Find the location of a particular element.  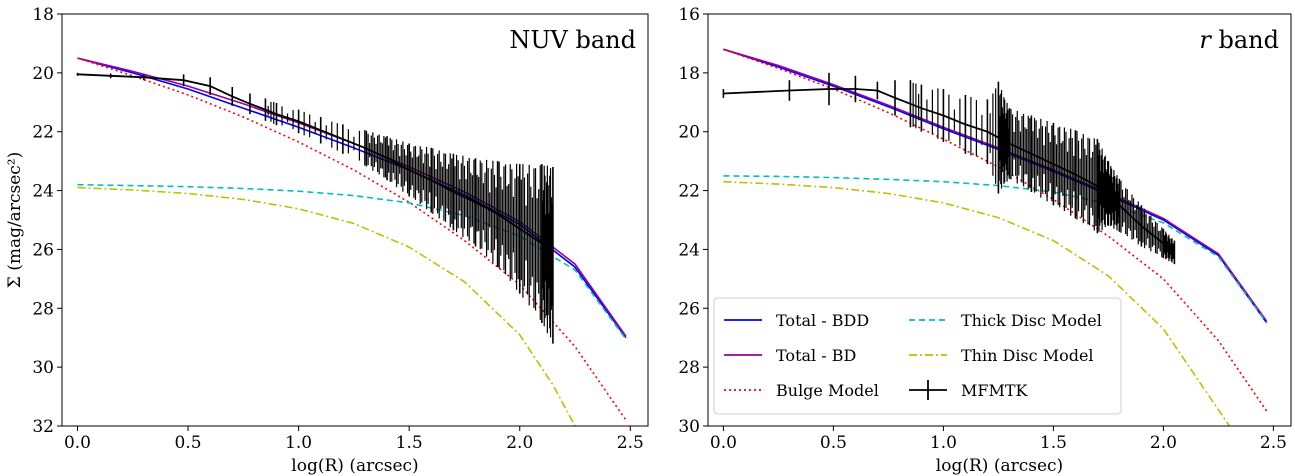

legend-label: MFMTK is located at coordinates (995, 390).